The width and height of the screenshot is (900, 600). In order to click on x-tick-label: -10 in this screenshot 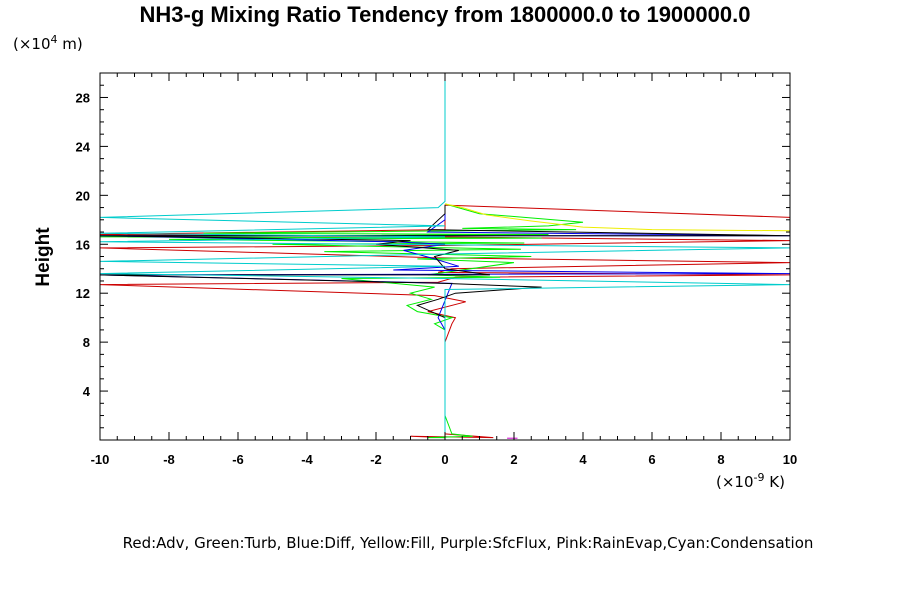, I will do `click(100, 459)`.